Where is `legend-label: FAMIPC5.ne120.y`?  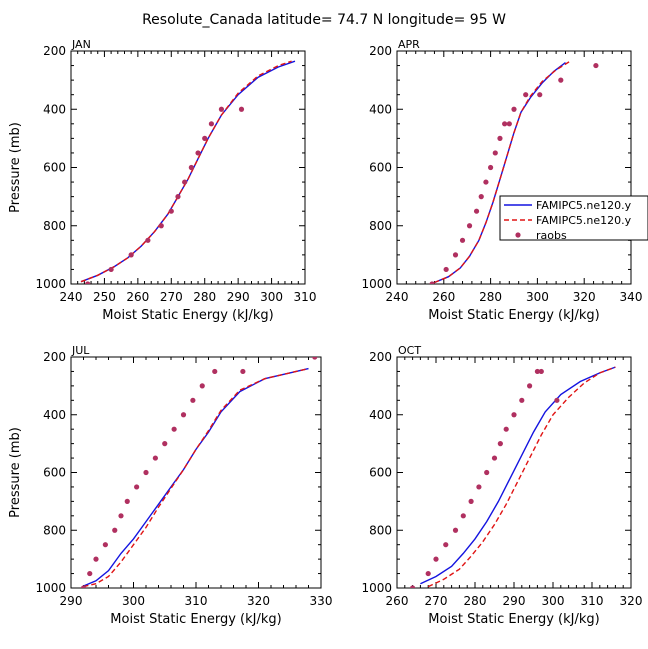 legend-label: FAMIPC5.ne120.y is located at coordinates (584, 205).